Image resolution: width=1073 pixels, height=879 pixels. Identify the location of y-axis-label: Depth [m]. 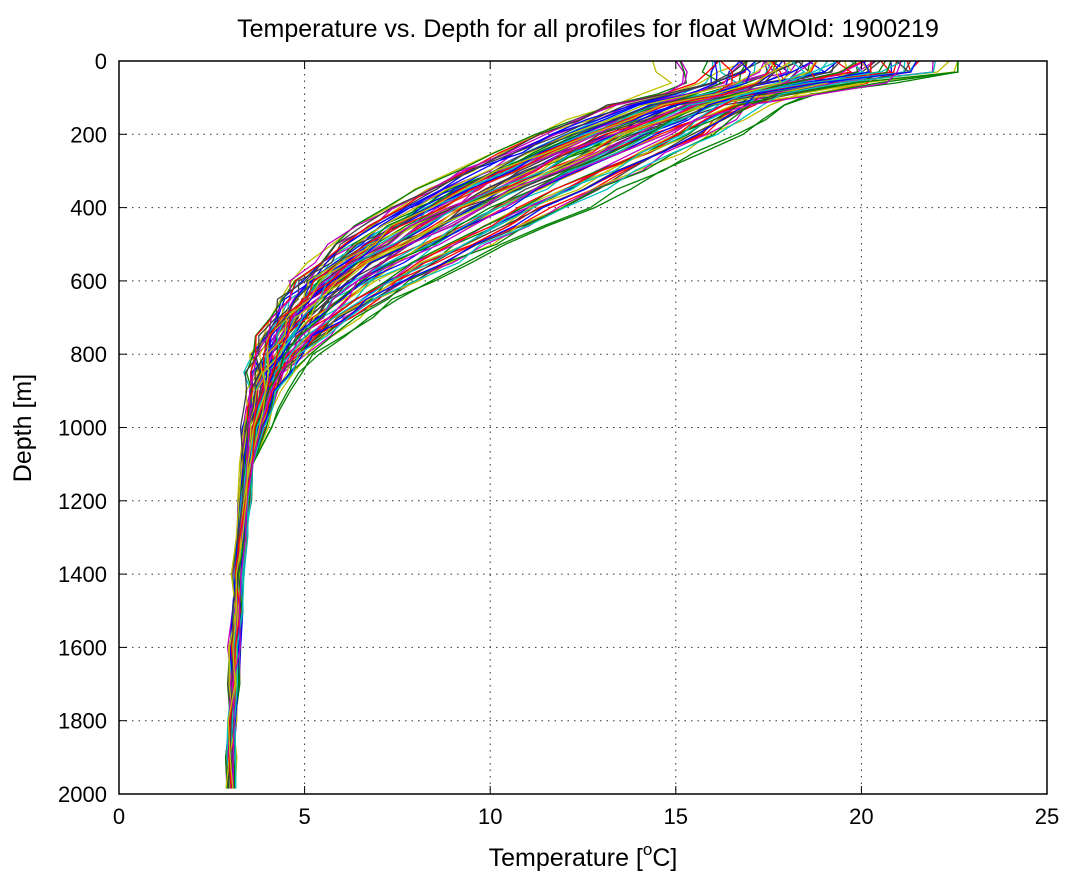
(23, 428).